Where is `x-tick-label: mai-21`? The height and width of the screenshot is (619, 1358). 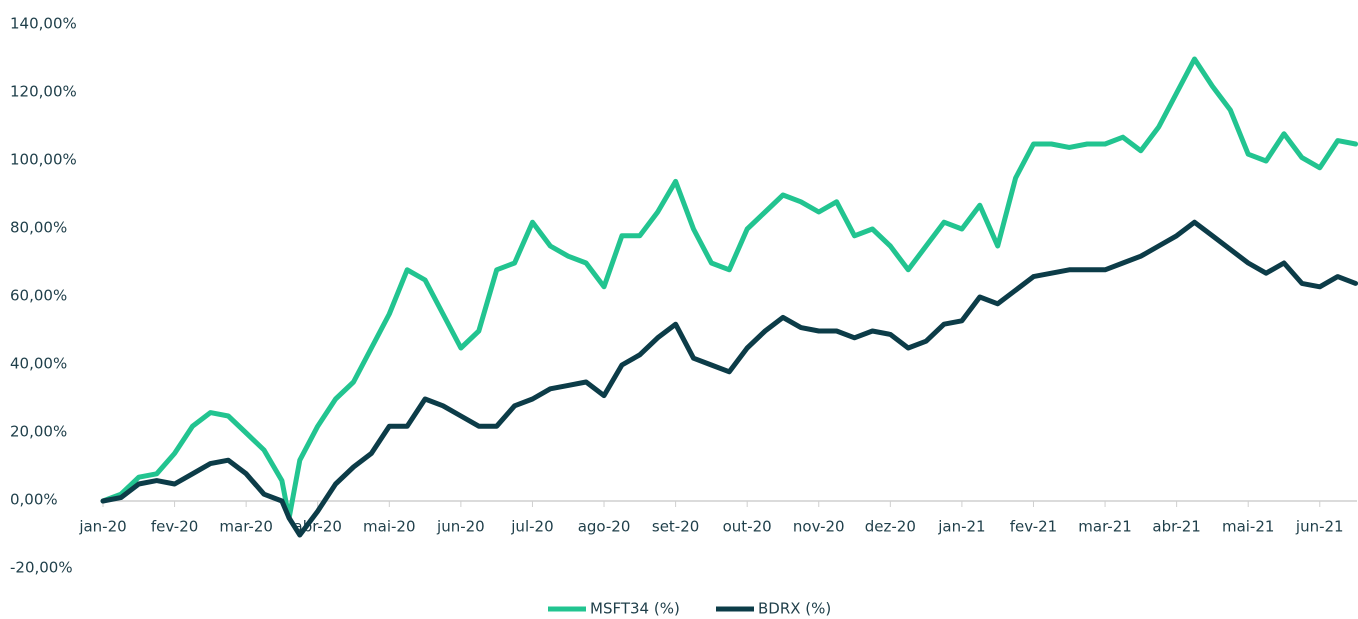
x-tick-label: mai-21 is located at coordinates (1248, 527).